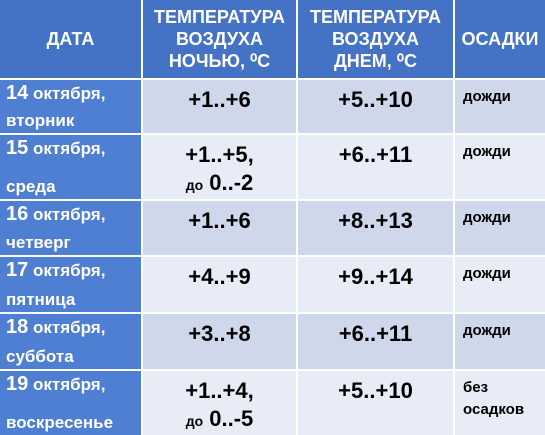 Image resolution: width=545 pixels, height=435 pixels. What do you see at coordinates (70, 284) in the screenshot?
I see `date-cell: 17 октября, пятница` at bounding box center [70, 284].